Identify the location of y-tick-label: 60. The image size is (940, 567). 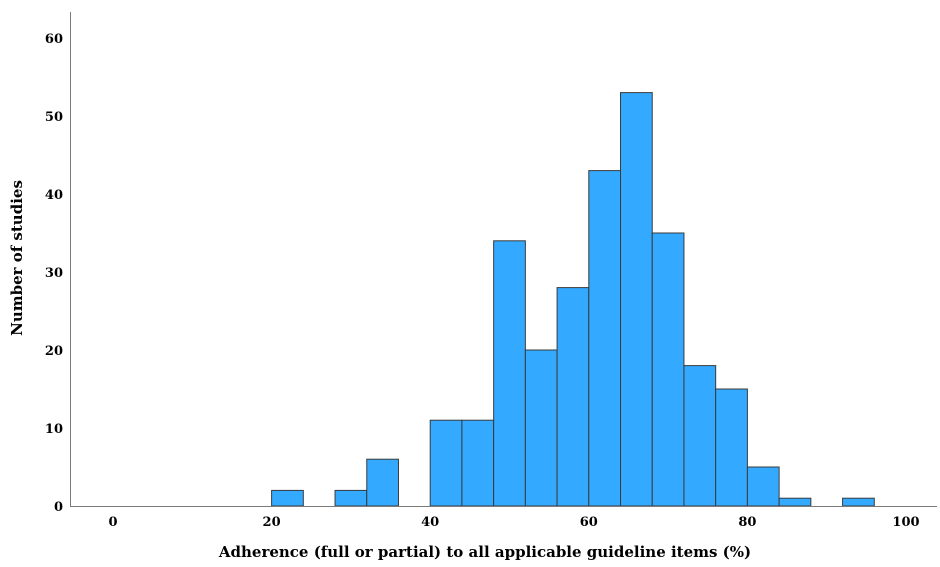
(54, 39).